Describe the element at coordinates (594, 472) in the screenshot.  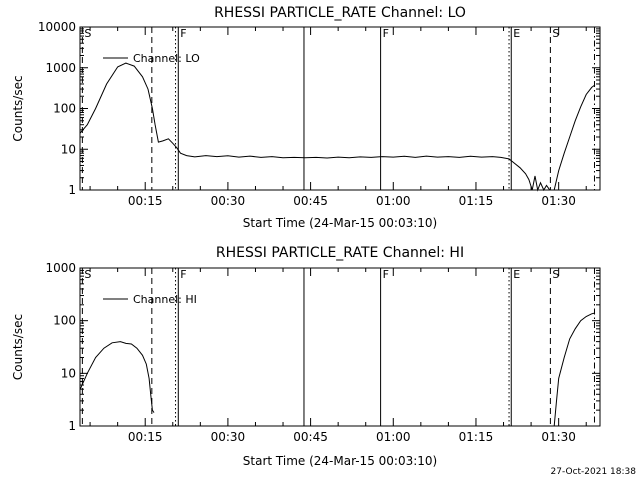
I see `footer-timestamp: 27-Oct-2021 18:38` at that location.